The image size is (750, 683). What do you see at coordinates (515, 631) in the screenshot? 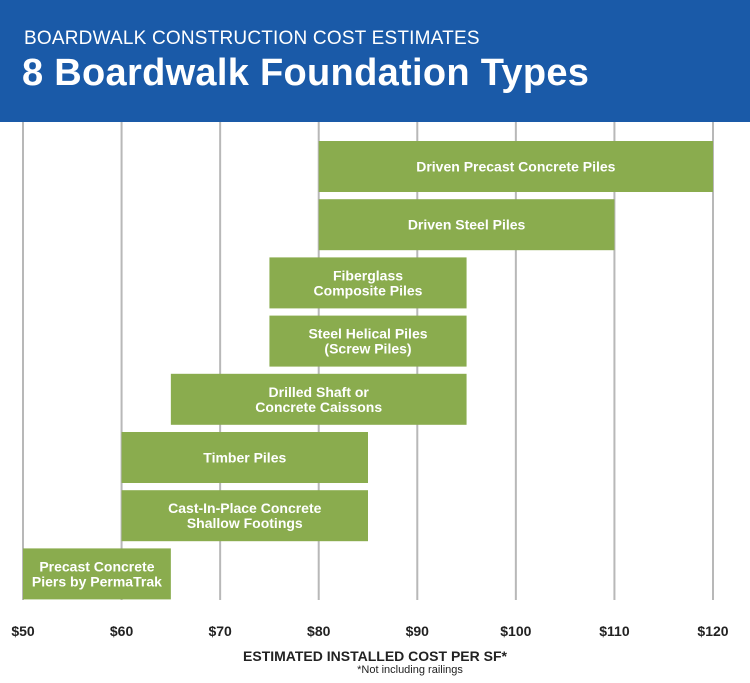
I see `x-tick-label: $100` at bounding box center [515, 631].